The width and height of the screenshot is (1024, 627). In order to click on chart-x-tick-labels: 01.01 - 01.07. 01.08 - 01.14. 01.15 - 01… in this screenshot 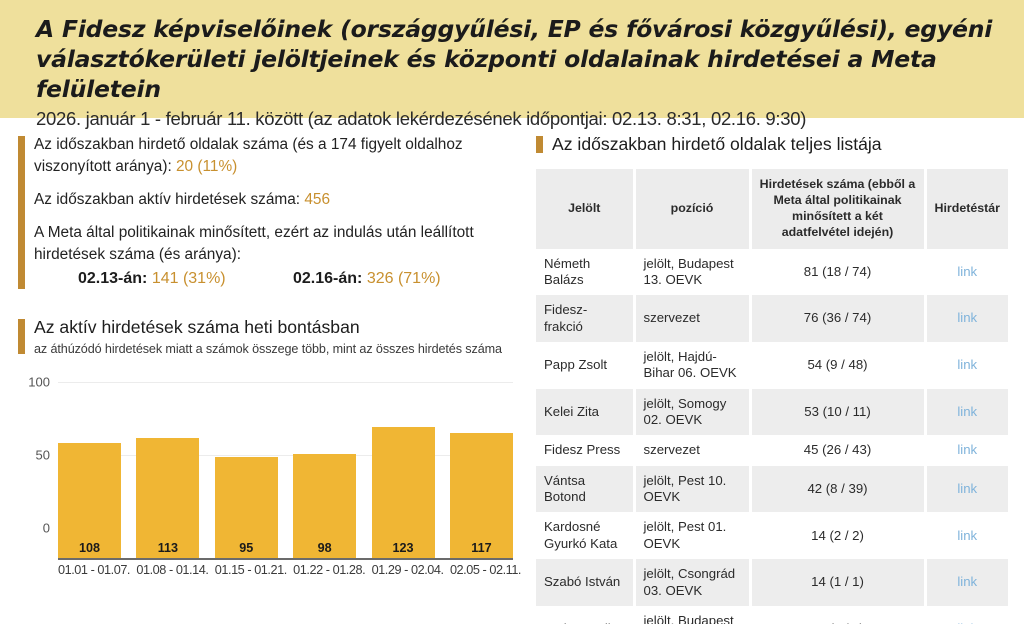, I will do `click(290, 570)`.